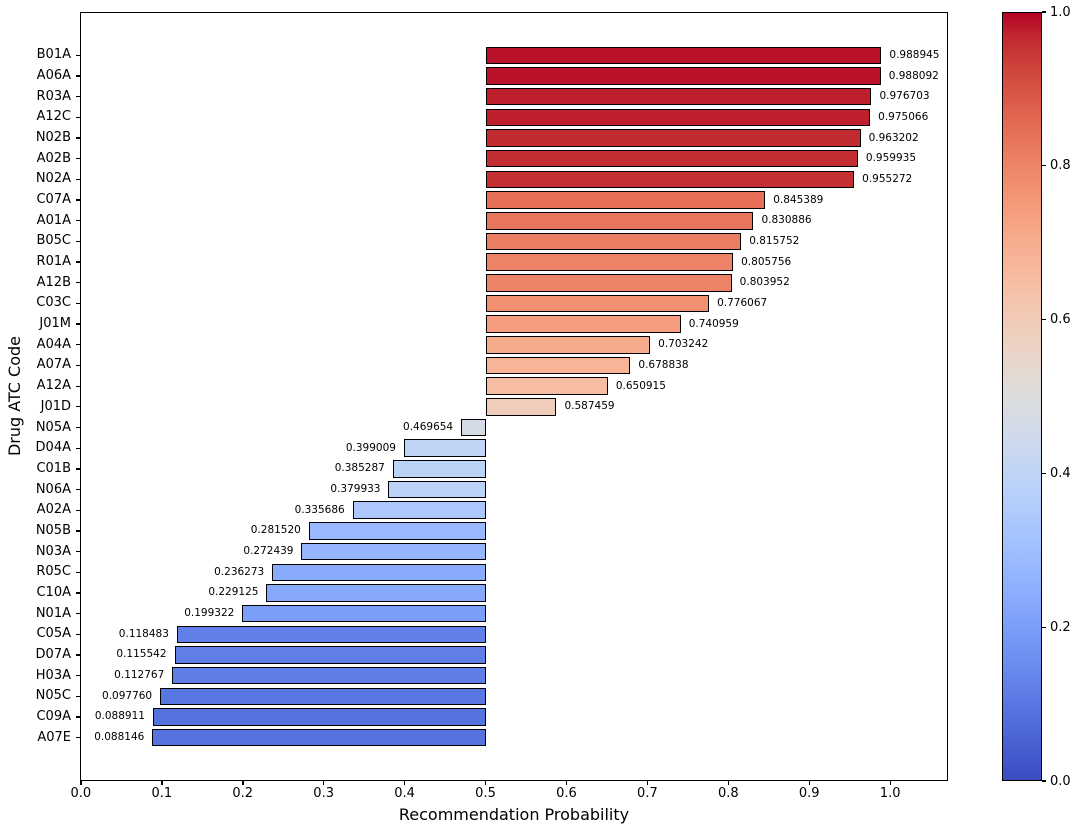 The width and height of the screenshot is (1081, 836). What do you see at coordinates (514, 814) in the screenshot?
I see `x-axis-title: Recommendation Probability` at bounding box center [514, 814].